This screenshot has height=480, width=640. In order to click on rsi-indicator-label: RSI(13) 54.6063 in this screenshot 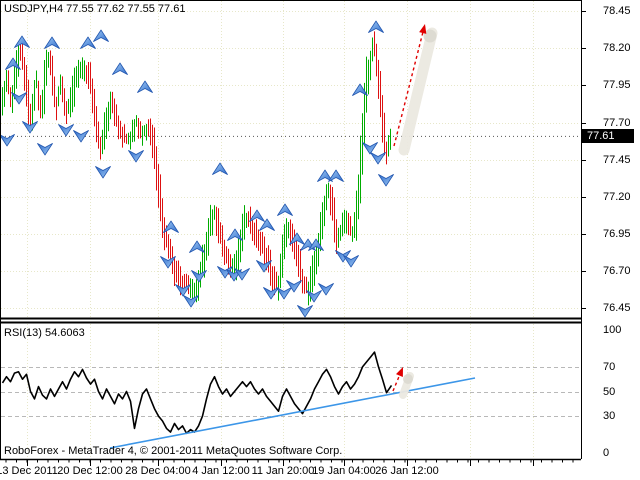, I will do `click(44, 333)`.